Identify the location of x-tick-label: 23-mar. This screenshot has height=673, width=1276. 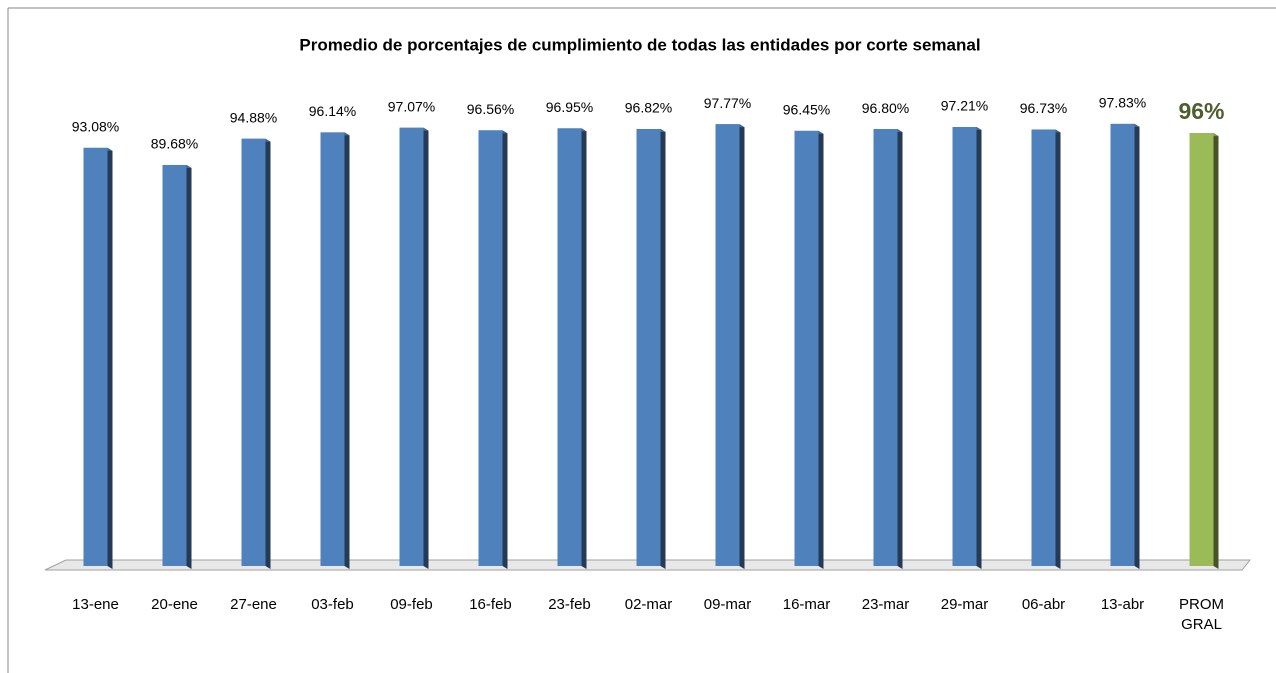
(885, 604).